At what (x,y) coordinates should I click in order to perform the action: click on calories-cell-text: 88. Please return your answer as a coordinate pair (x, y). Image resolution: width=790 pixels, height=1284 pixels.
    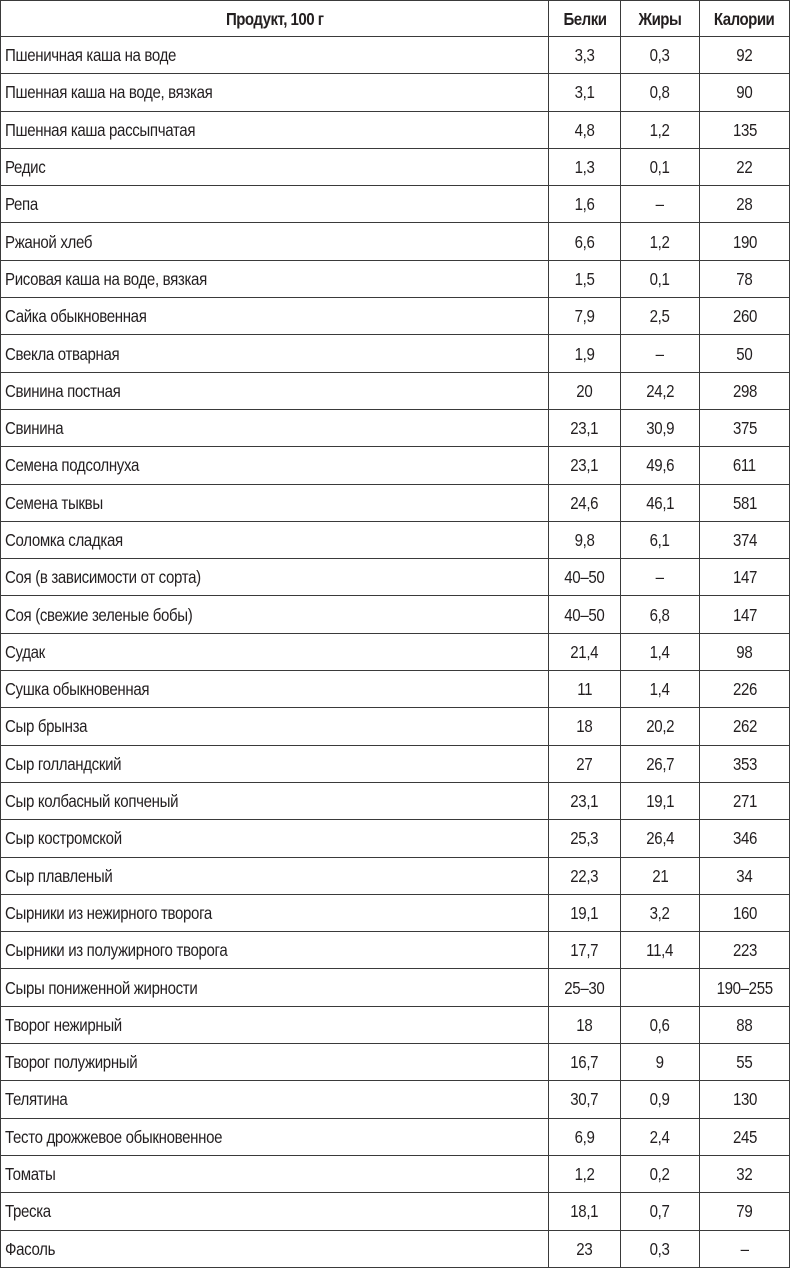
    Looking at the image, I should click on (744, 1024).